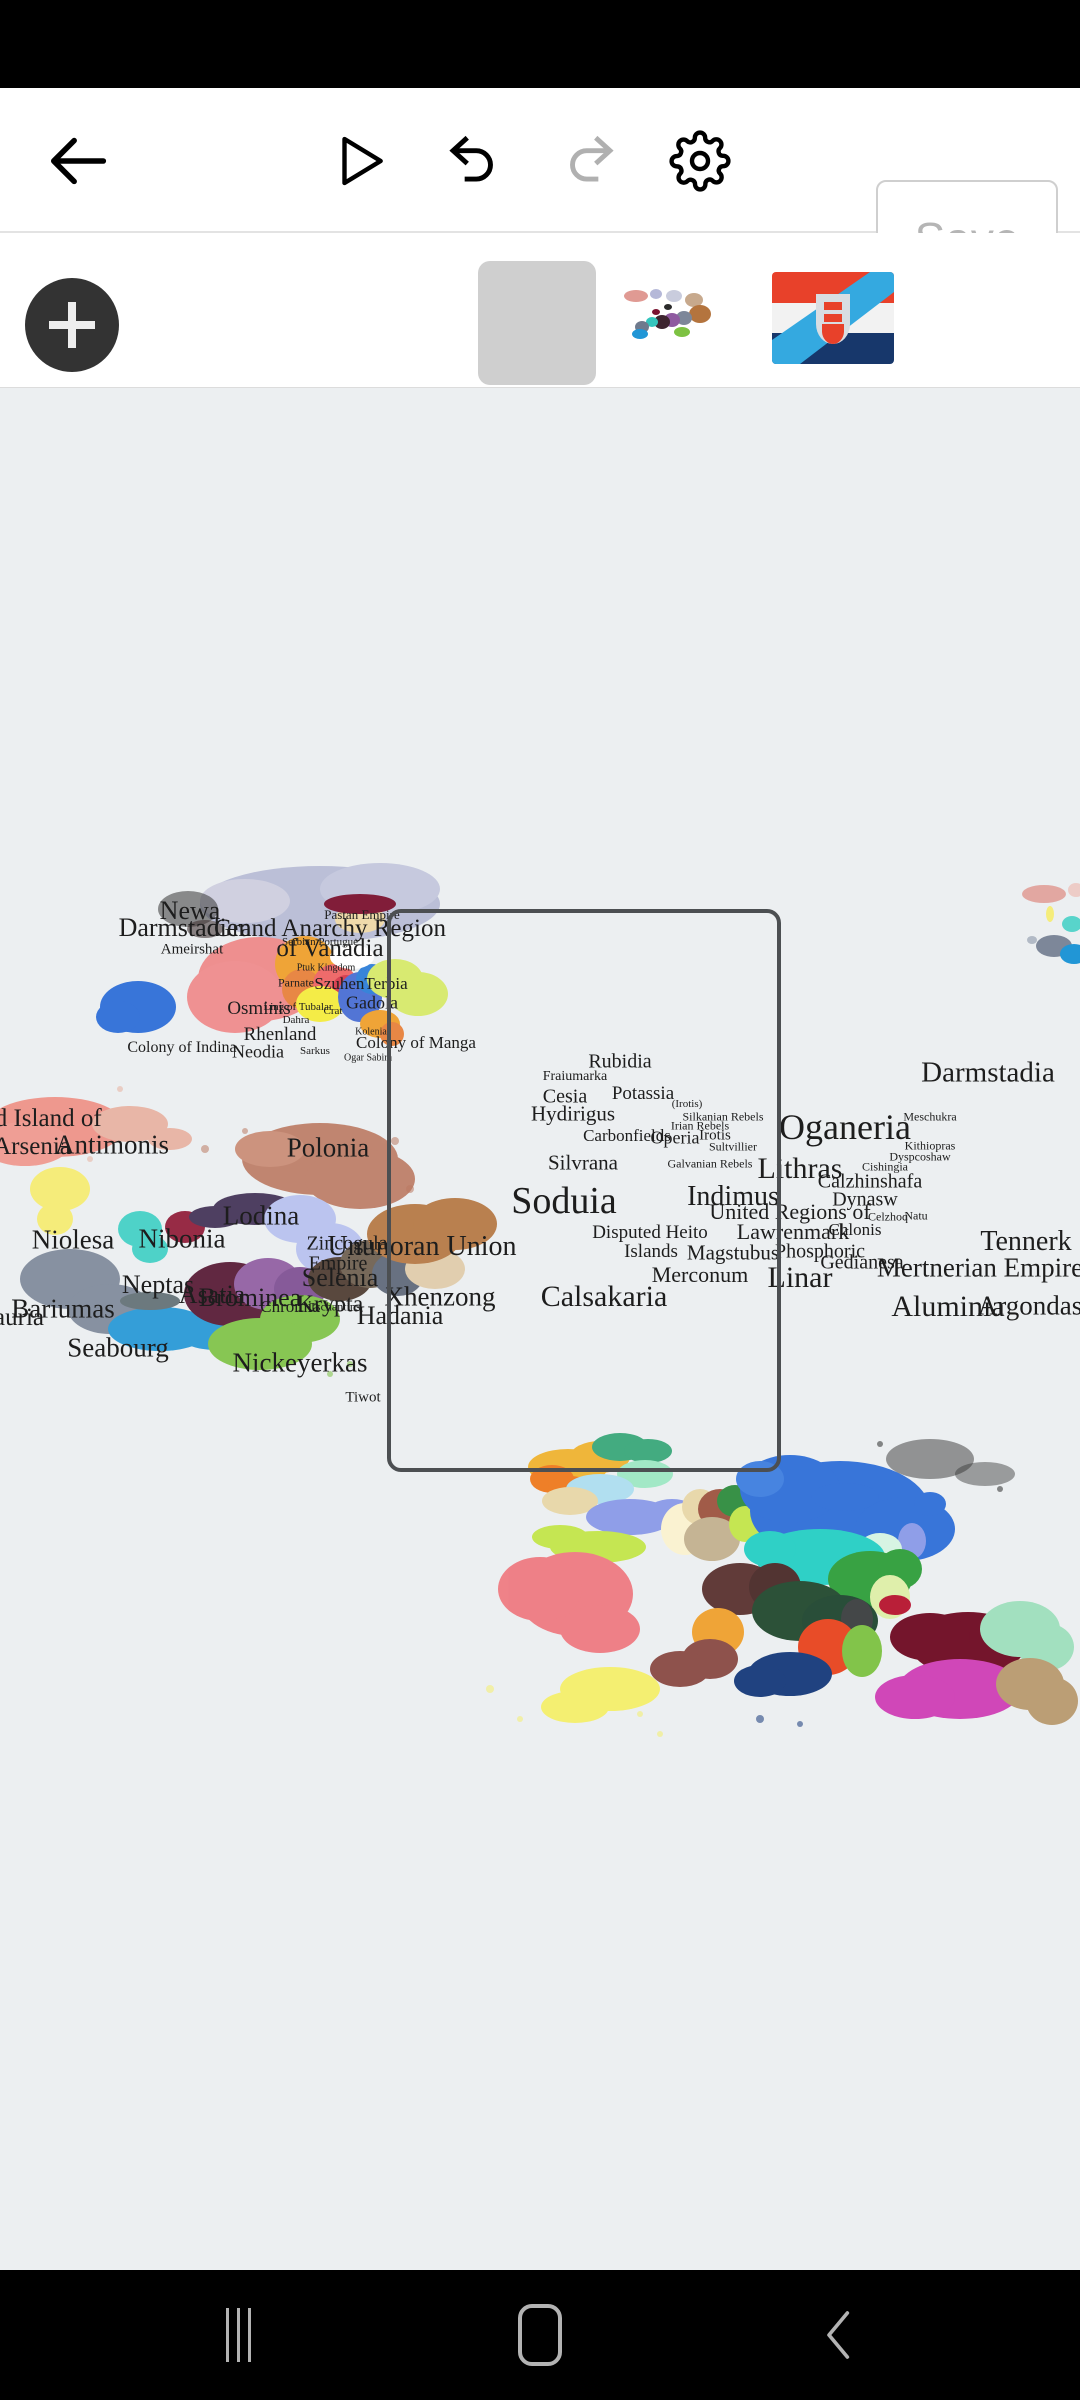  What do you see at coordinates (537, 323) in the screenshot?
I see `layer-thumbnail-blank` at bounding box center [537, 323].